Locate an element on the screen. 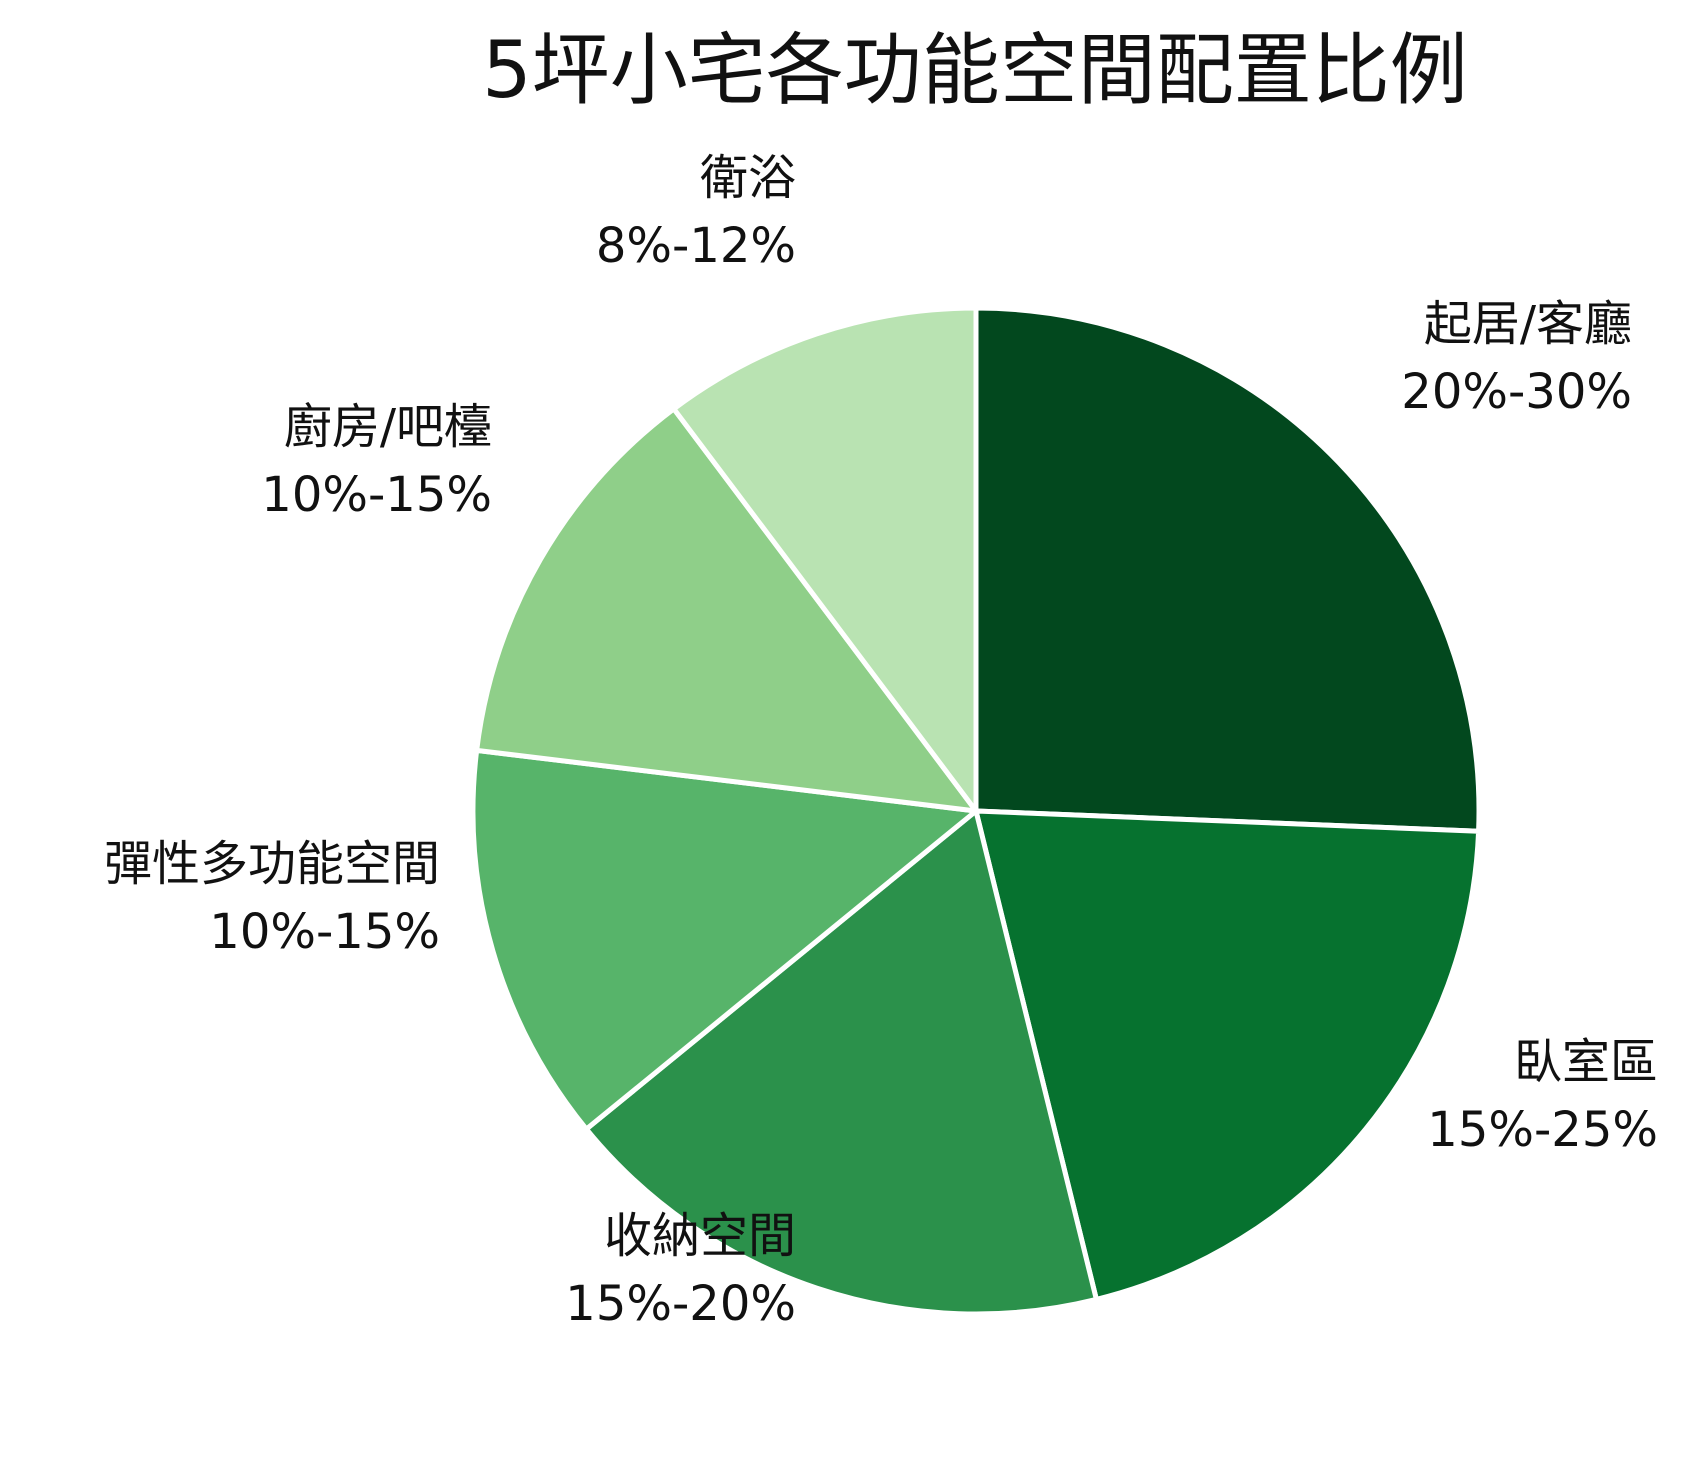 The width and height of the screenshot is (1685, 1468). slice-label: 衛浴 is located at coordinates (748, 178).